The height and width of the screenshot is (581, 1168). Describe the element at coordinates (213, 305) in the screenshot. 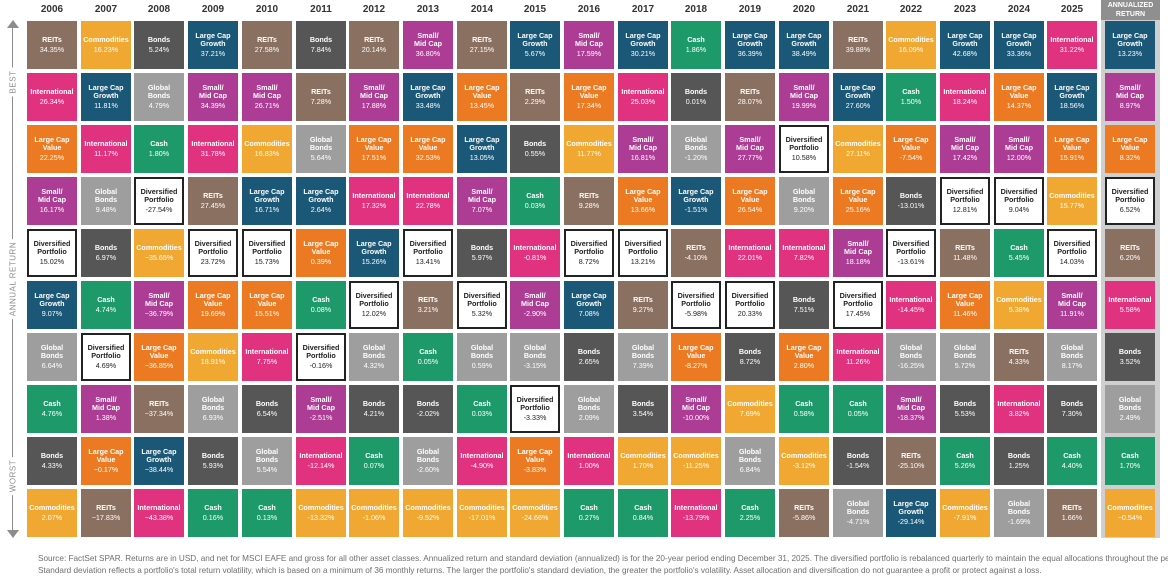

I see `asset-cell: Large Cap Value 19.69%` at that location.